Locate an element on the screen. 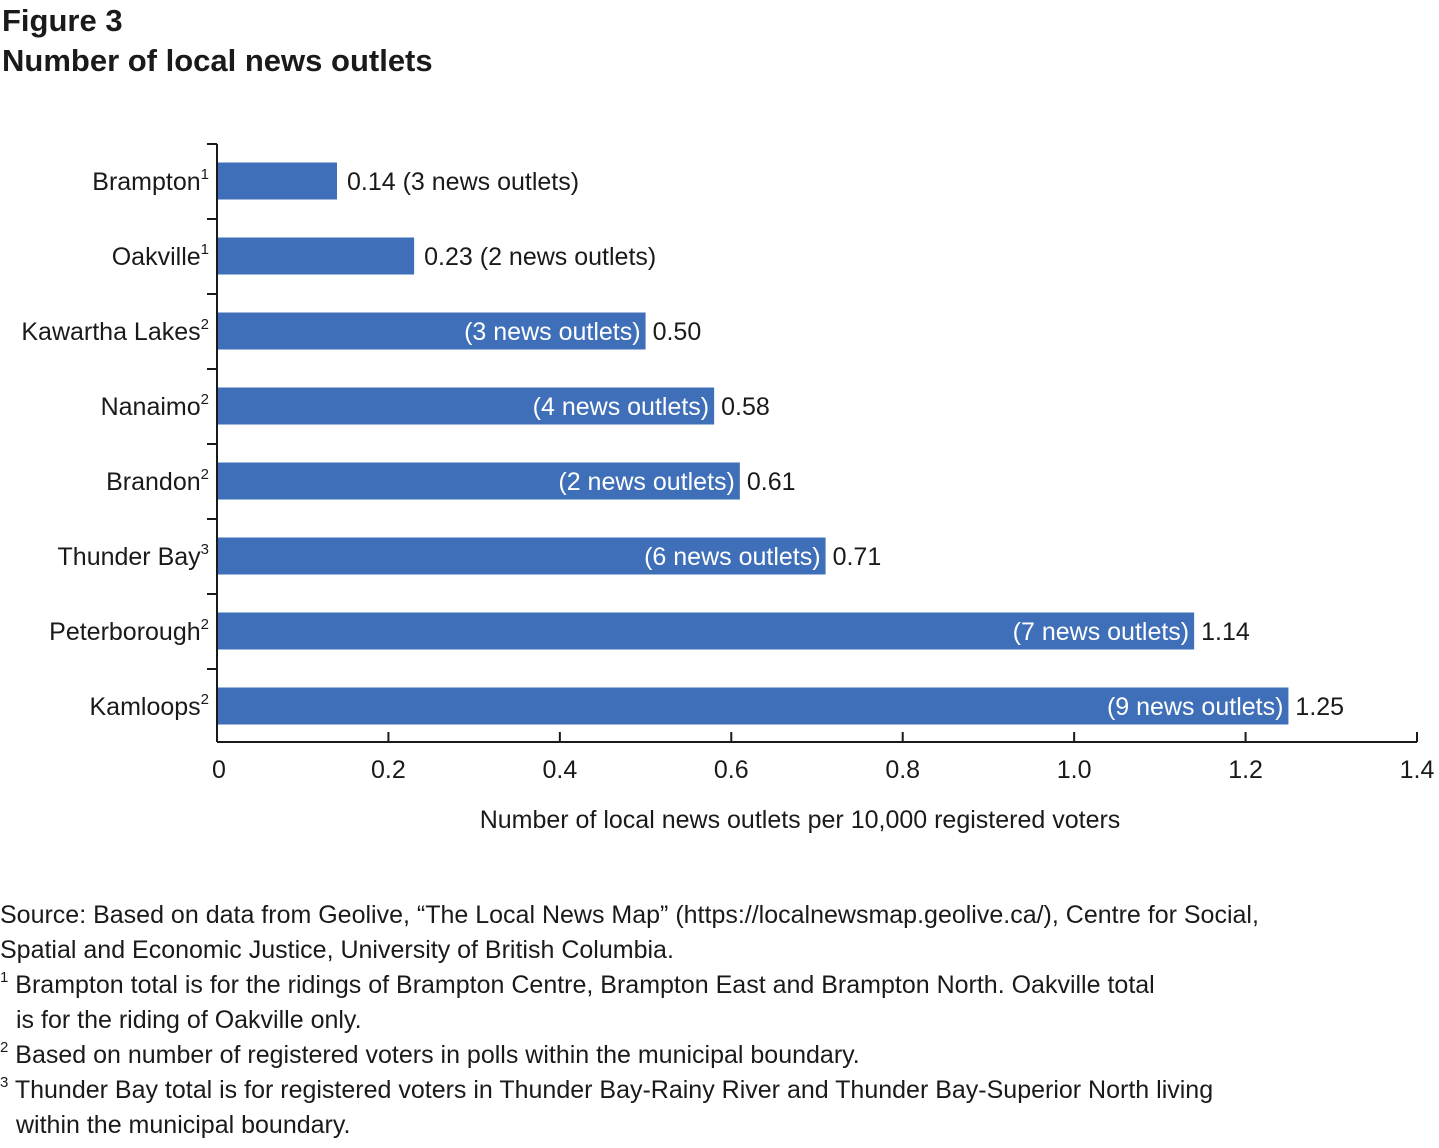 This screenshot has height=1148, width=1439. category-label: Kawartha Lakes2 is located at coordinates (115, 331).